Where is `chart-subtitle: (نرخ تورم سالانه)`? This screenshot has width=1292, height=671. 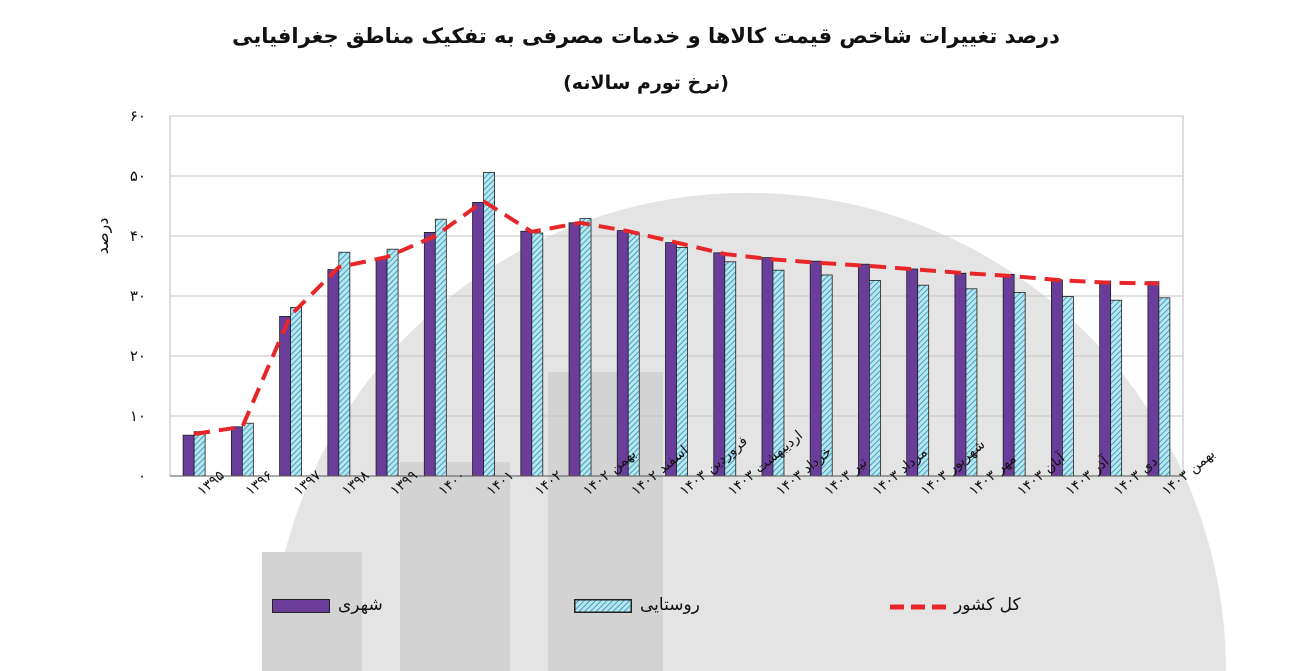
chart-subtitle: (نرخ تورم سالانه) is located at coordinates (646, 83).